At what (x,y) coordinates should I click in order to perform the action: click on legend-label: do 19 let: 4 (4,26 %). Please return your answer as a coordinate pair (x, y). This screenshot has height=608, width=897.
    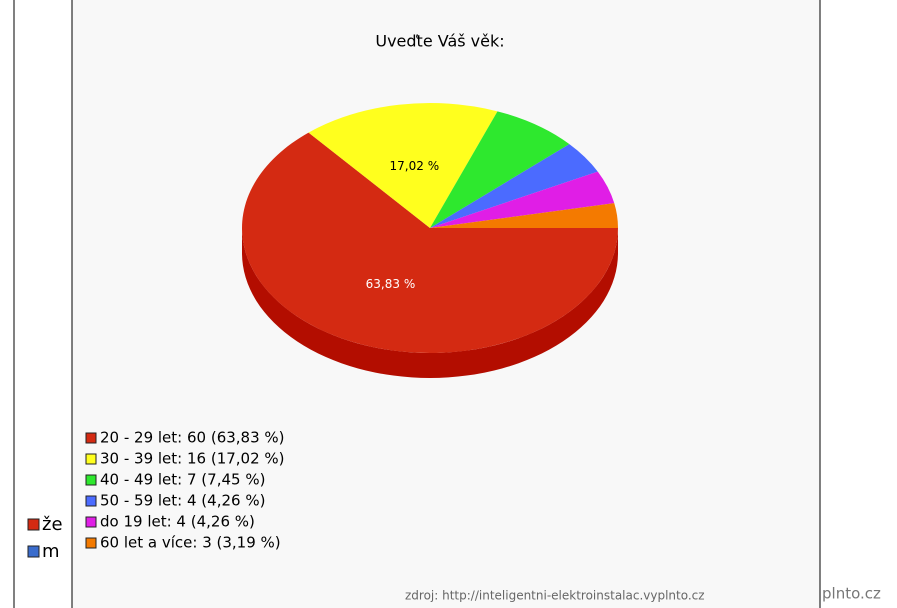
    Looking at the image, I should click on (177, 522).